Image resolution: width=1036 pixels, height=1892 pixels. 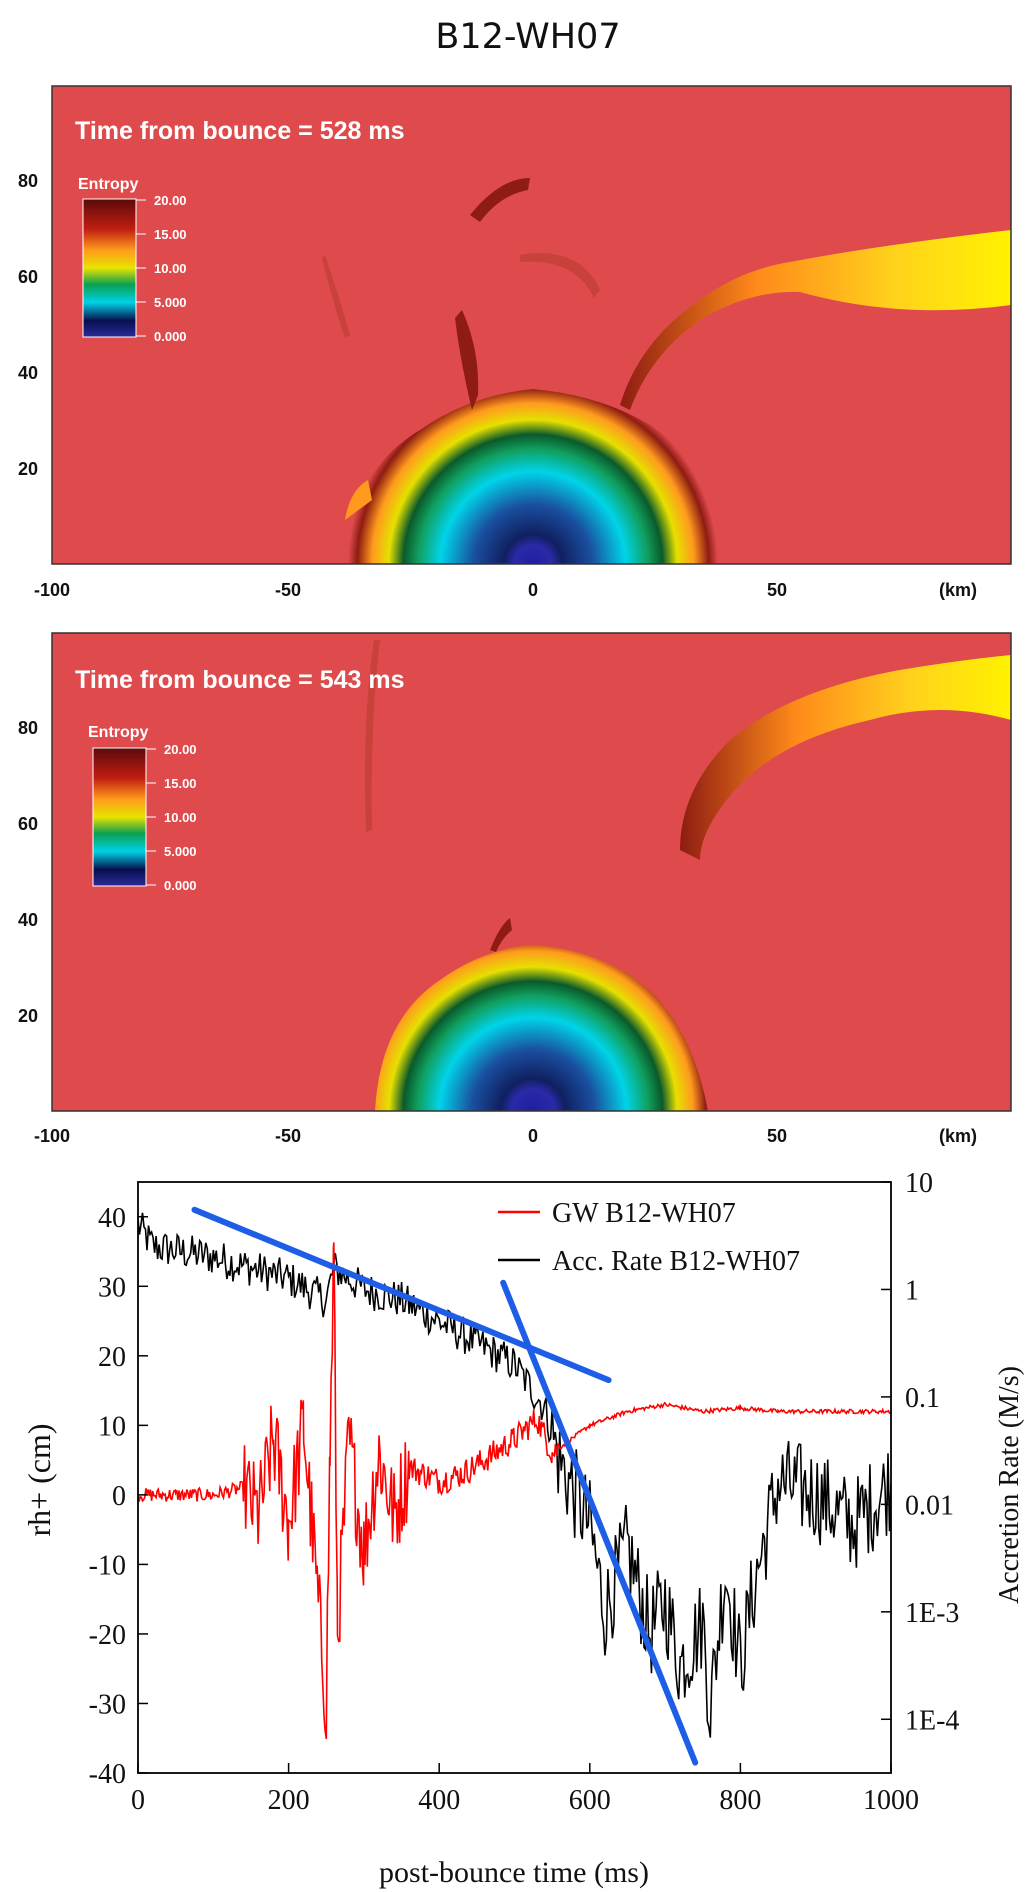 I want to click on core-edge-lobe, so click(x=358, y=500).